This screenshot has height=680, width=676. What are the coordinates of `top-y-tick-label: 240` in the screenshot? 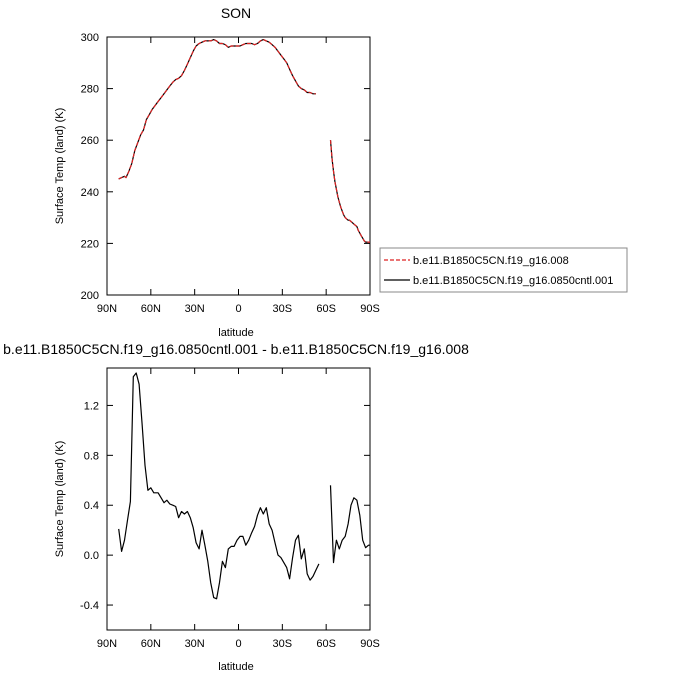 It's located at (90, 193).